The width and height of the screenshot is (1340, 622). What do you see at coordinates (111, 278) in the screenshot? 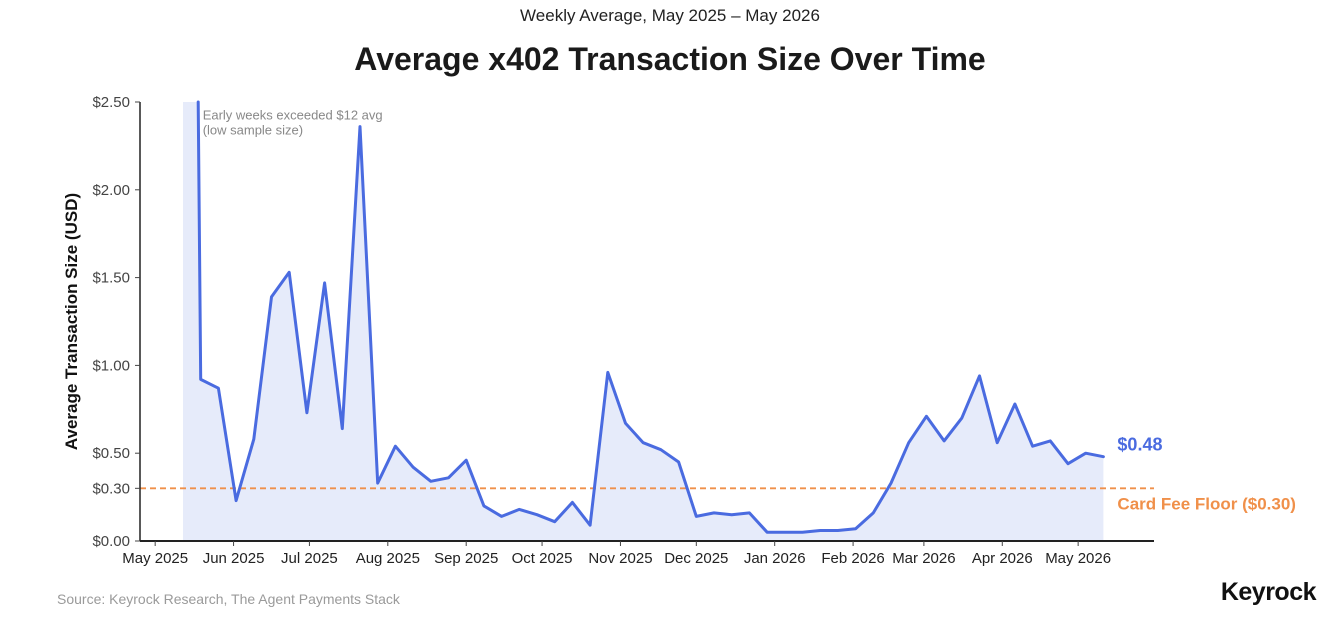
I see `y-tick-label: $1.50` at bounding box center [111, 278].